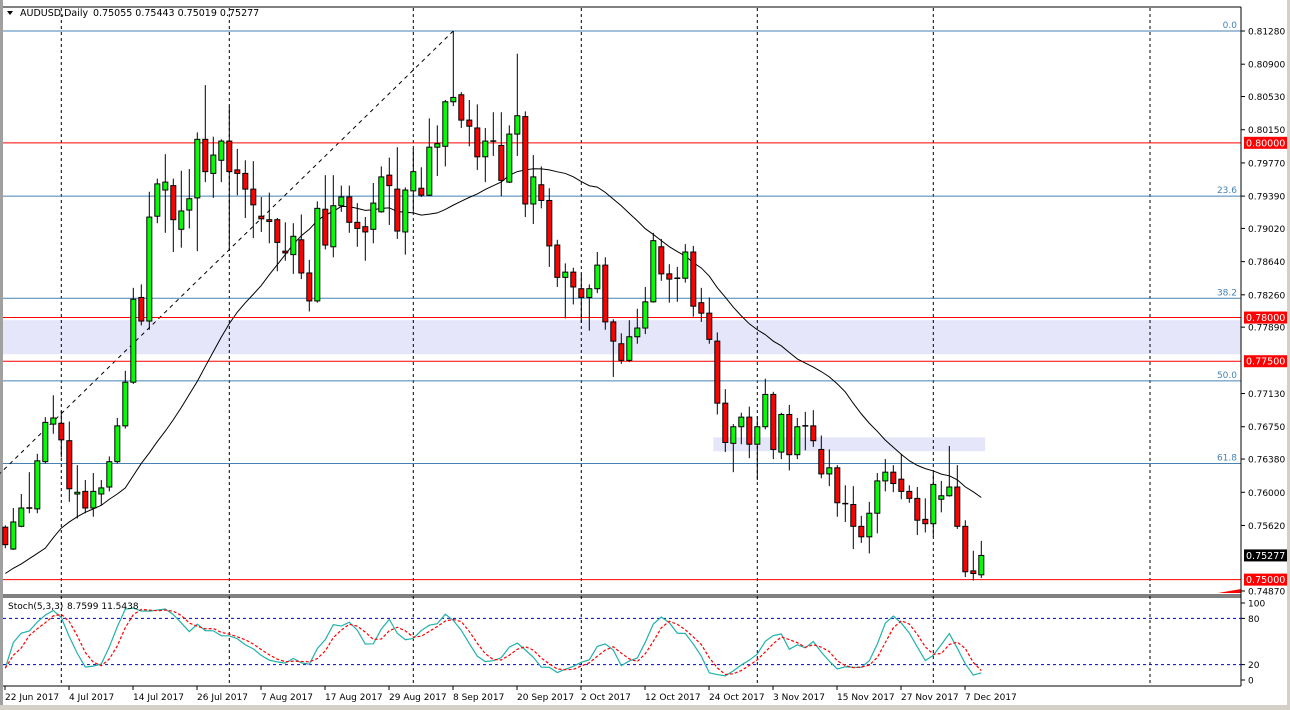 The height and width of the screenshot is (710, 1290). What do you see at coordinates (1265, 556) in the screenshot?
I see `current-price-label: 0.75277` at bounding box center [1265, 556].